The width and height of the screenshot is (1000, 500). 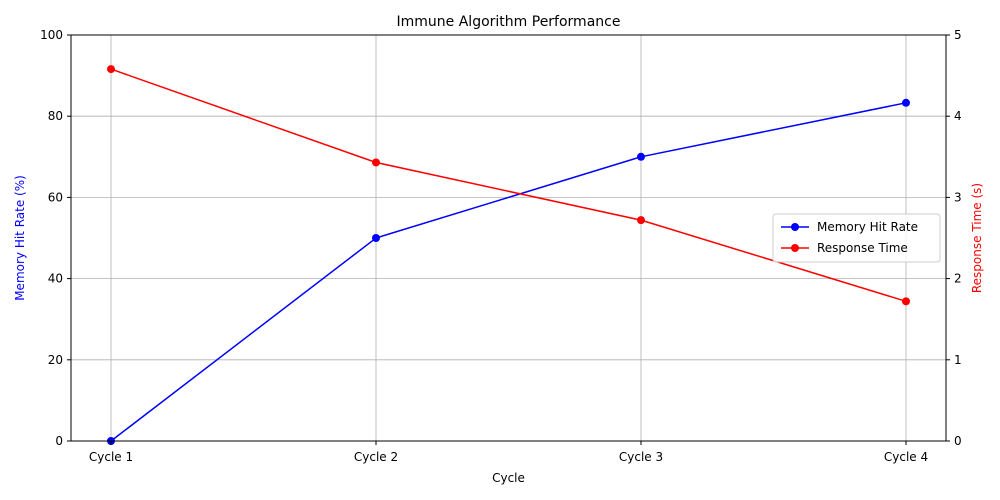 What do you see at coordinates (958, 279) in the screenshot?
I see `y-right-tick-label: 2` at bounding box center [958, 279].